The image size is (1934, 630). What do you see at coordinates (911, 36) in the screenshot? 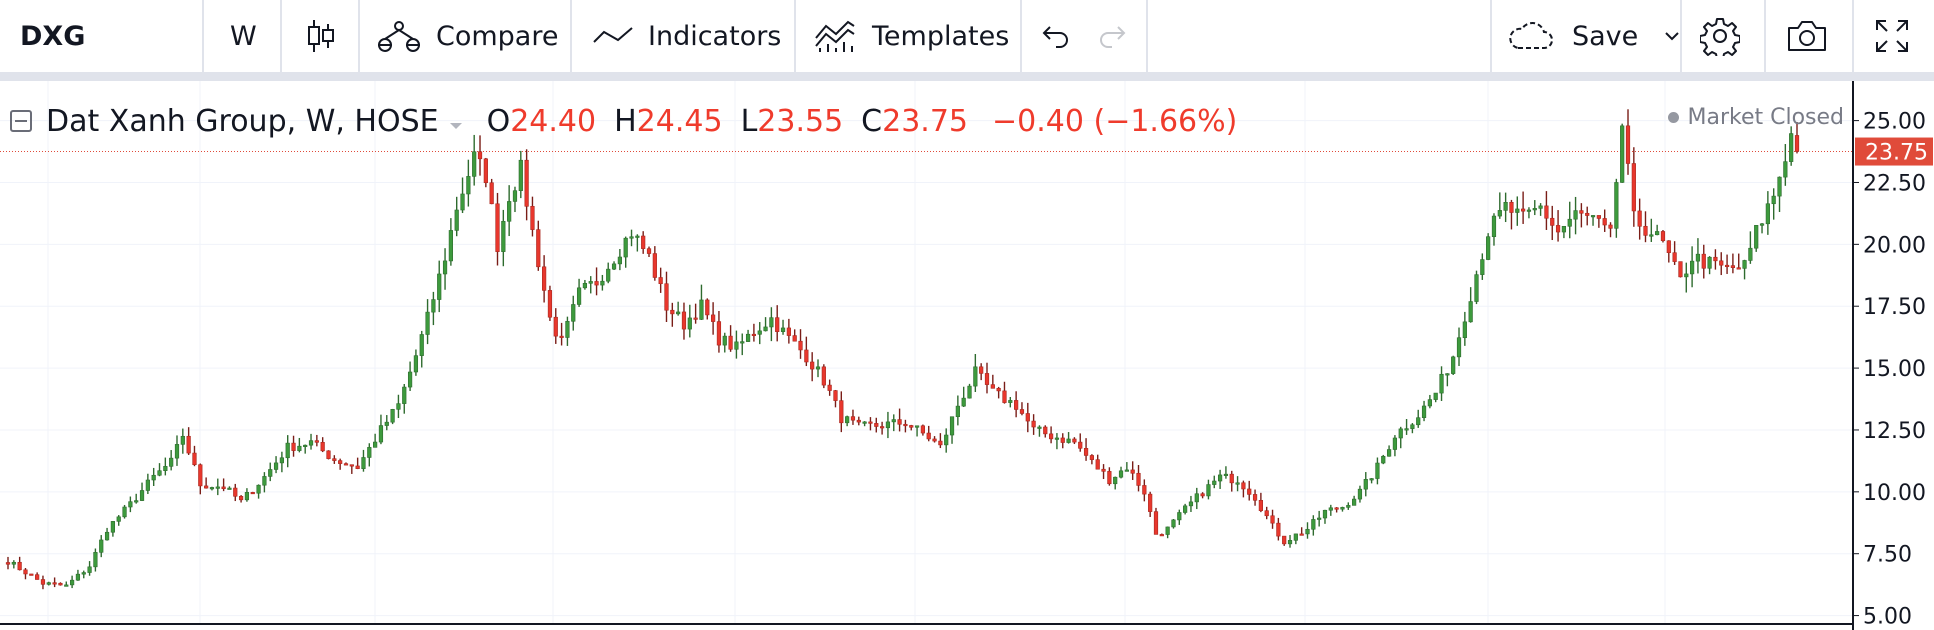
I see `templates-button: Templates` at bounding box center [911, 36].